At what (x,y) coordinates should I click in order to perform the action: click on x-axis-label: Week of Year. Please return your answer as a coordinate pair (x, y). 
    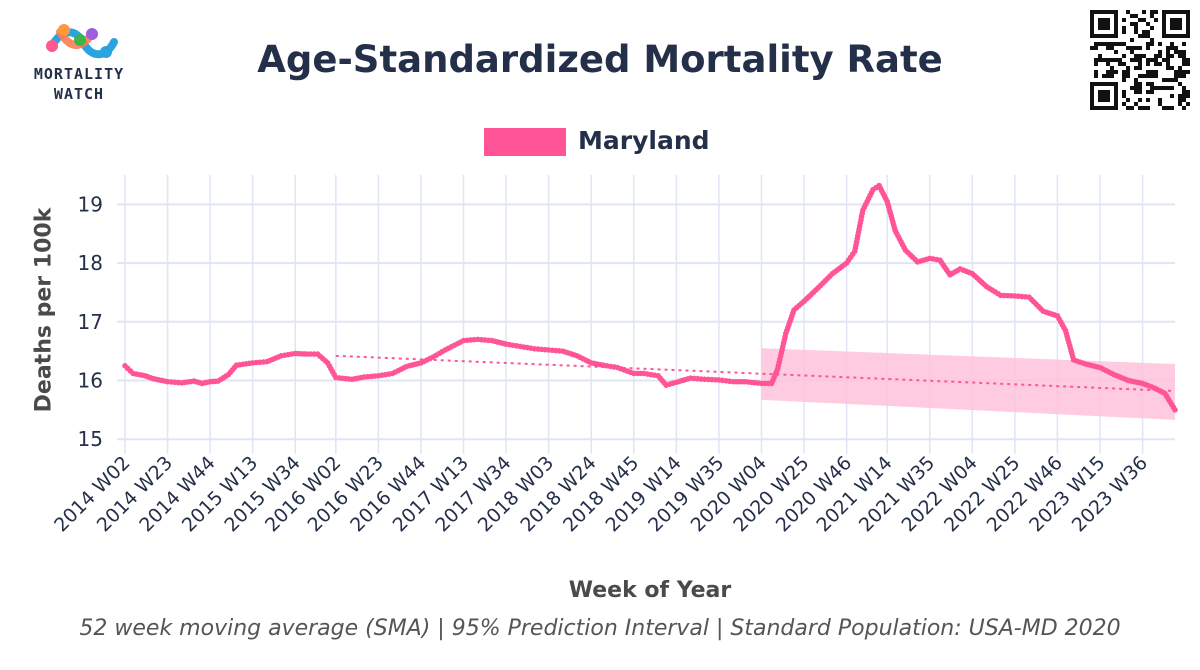
    Looking at the image, I should click on (650, 590).